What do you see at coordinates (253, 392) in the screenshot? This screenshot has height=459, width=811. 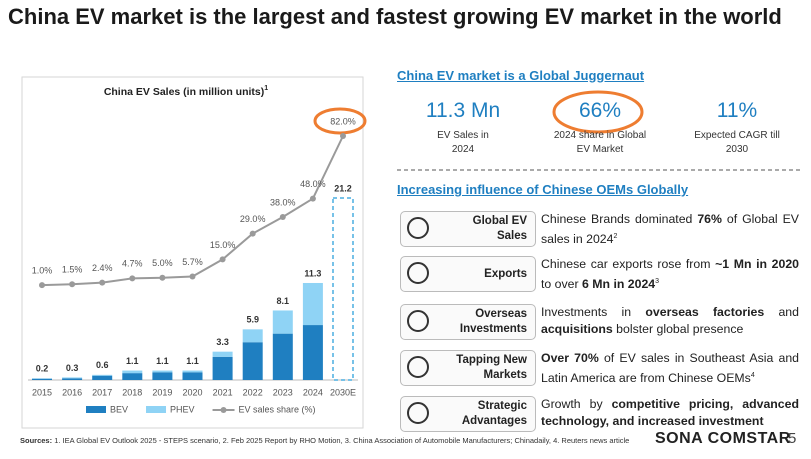 I see `x-tick-label: 2022` at bounding box center [253, 392].